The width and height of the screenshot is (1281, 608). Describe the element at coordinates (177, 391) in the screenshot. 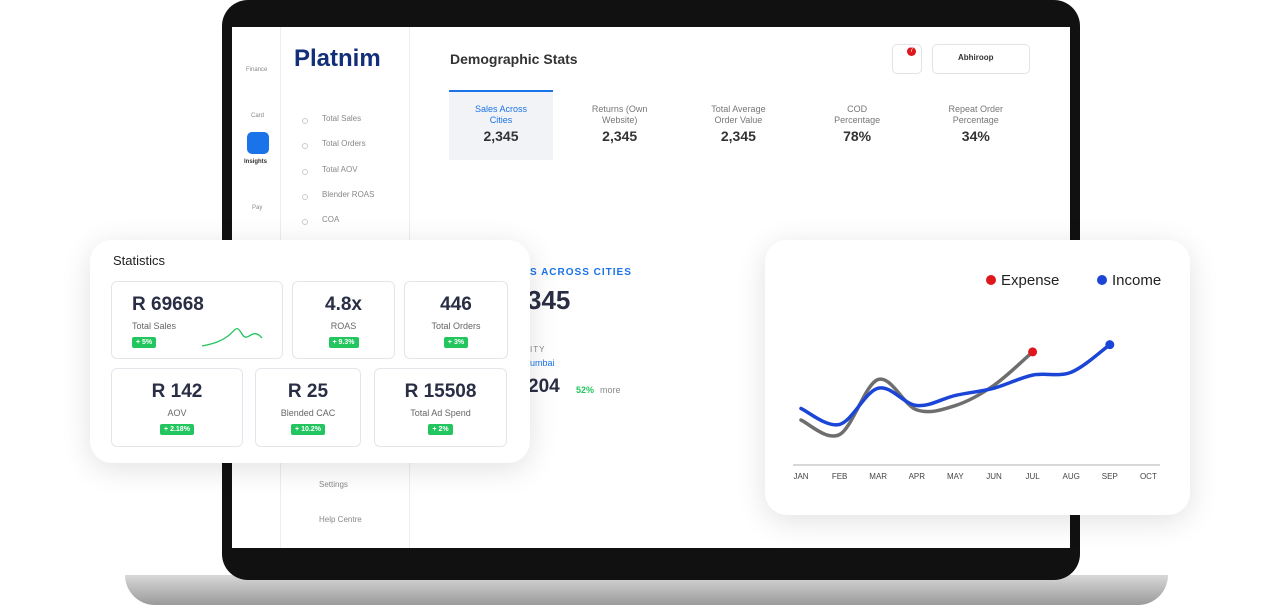

I see `stat-value: R 142` at that location.